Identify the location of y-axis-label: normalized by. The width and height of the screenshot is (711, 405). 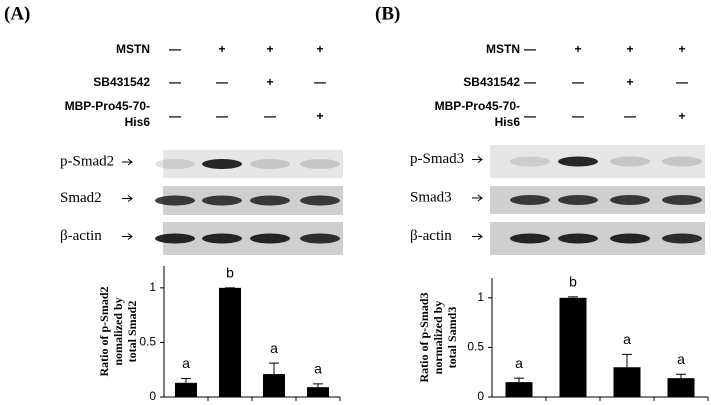
(438, 338).